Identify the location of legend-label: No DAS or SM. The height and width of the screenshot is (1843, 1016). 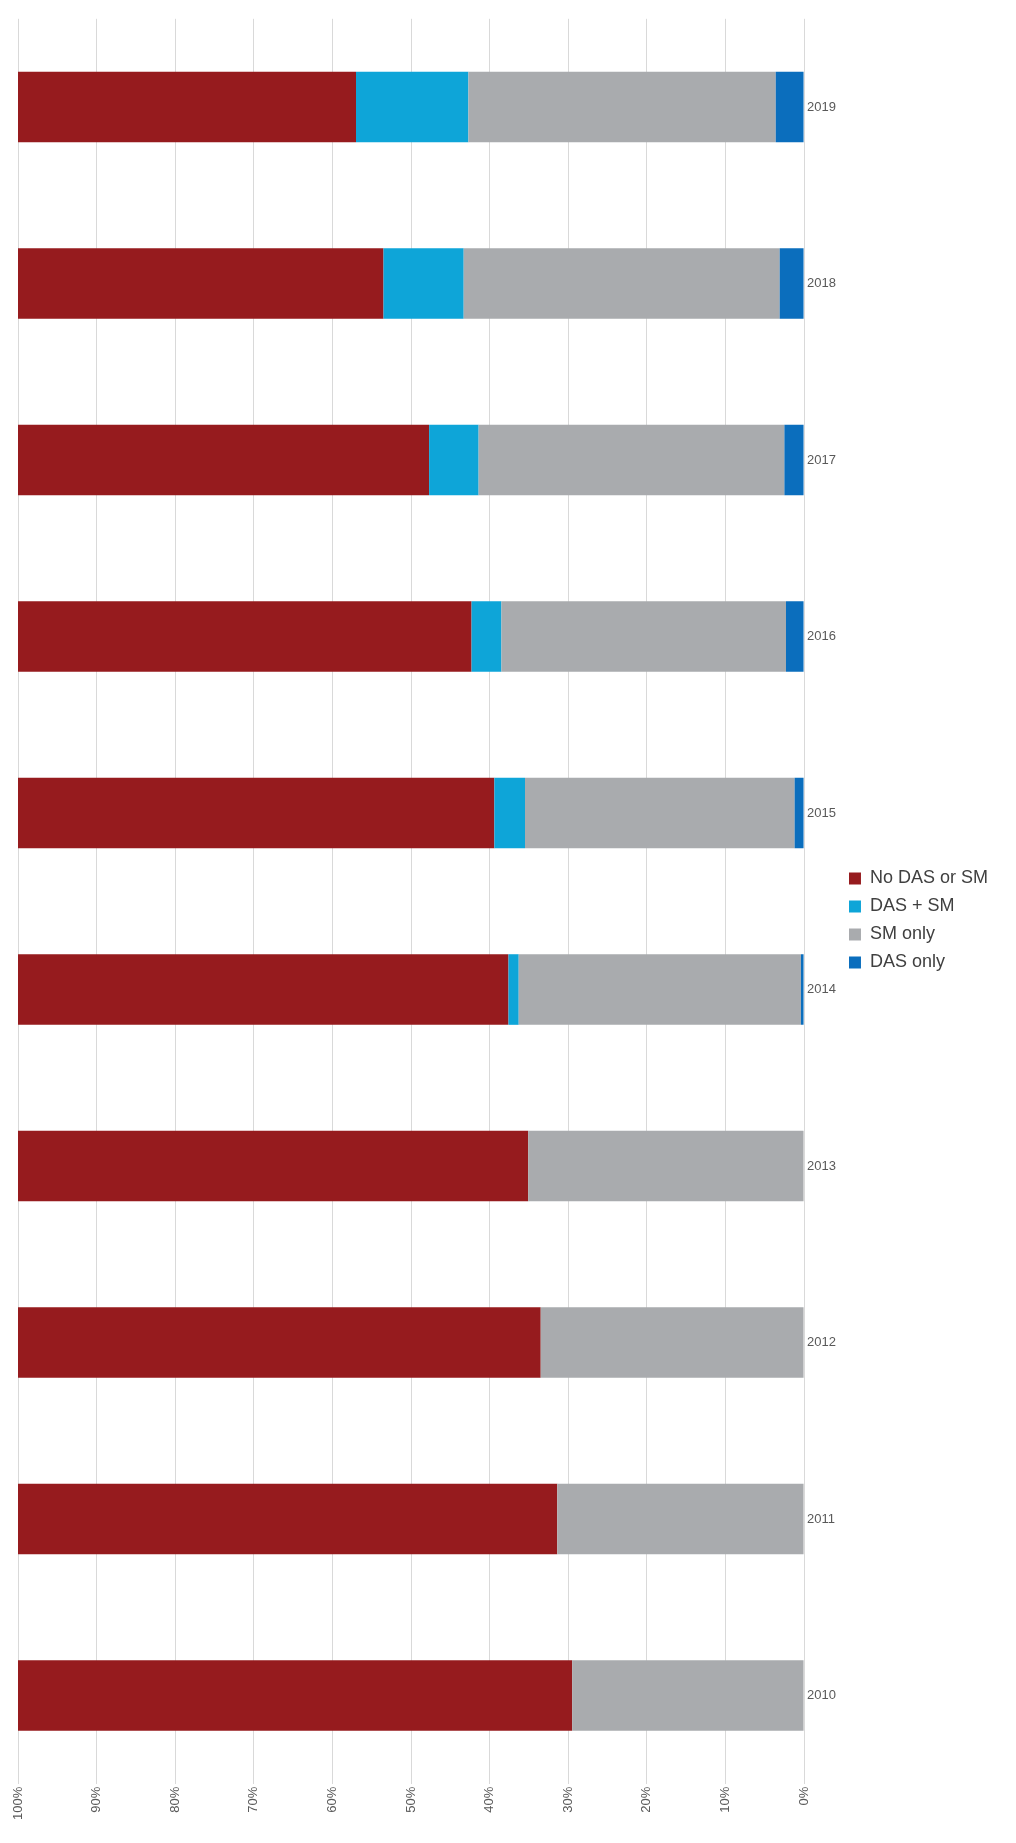
(928, 877).